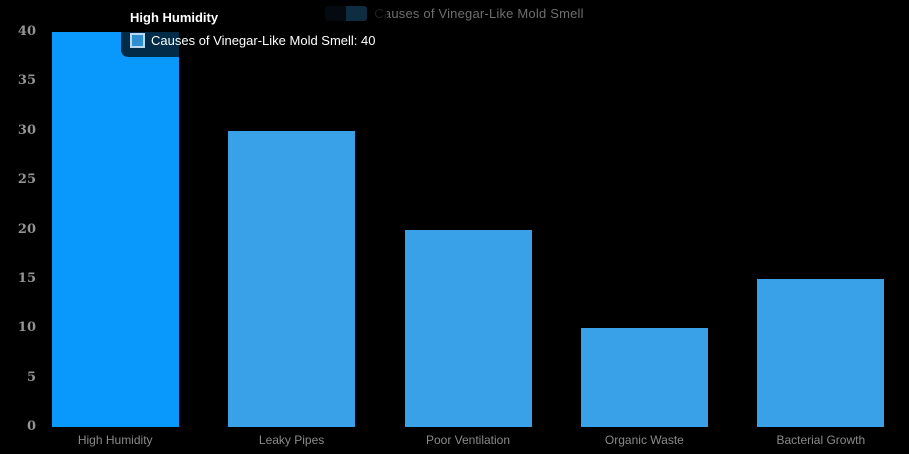  Describe the element at coordinates (479, 13) in the screenshot. I see `legend-label: Causes of Vinegar-Like Mold Smell` at that location.